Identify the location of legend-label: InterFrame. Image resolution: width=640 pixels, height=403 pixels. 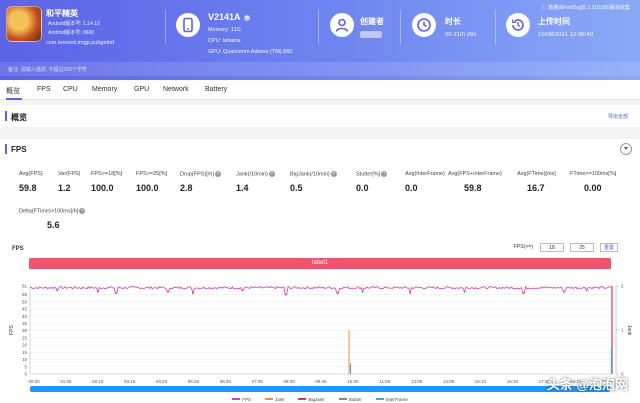
(396, 399).